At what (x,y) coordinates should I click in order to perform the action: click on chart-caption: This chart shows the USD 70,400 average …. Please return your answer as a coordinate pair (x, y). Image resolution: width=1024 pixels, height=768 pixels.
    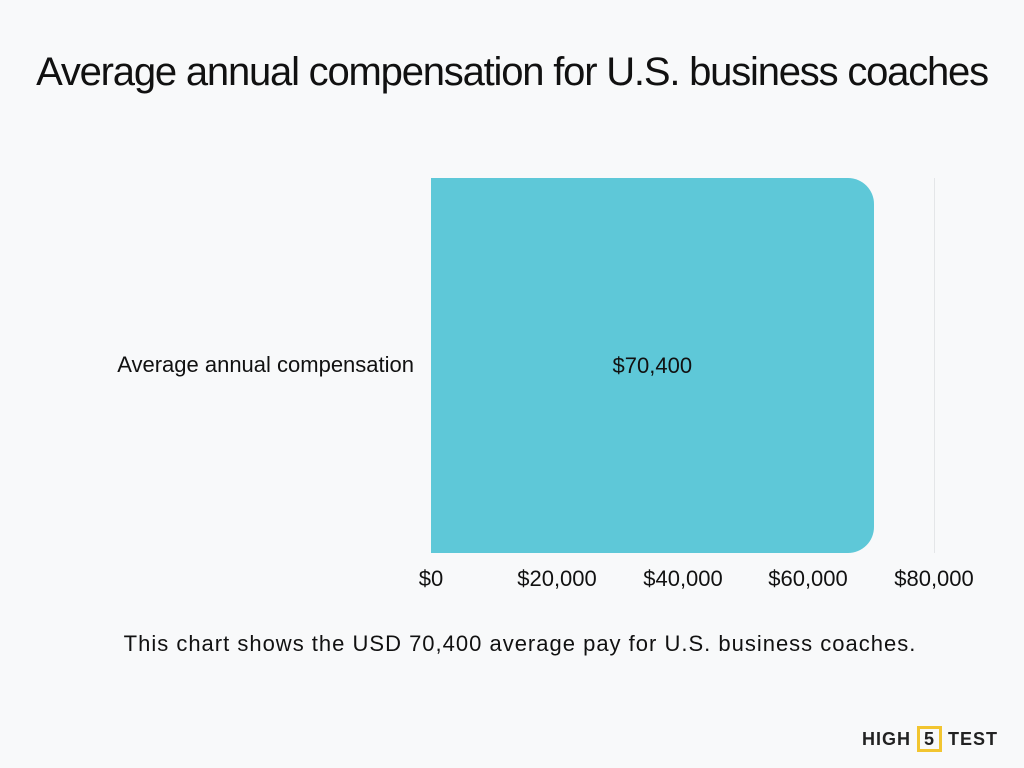
    Looking at the image, I should click on (520, 643).